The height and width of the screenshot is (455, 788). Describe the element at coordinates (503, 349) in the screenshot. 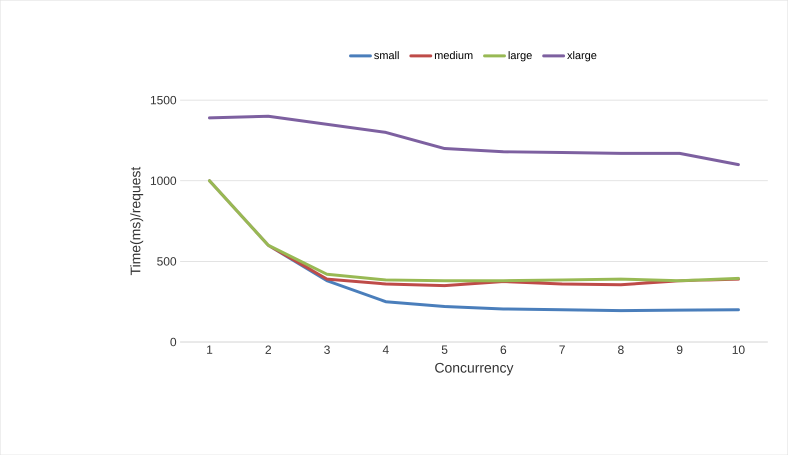

I see `x-tick-label: 6` at that location.